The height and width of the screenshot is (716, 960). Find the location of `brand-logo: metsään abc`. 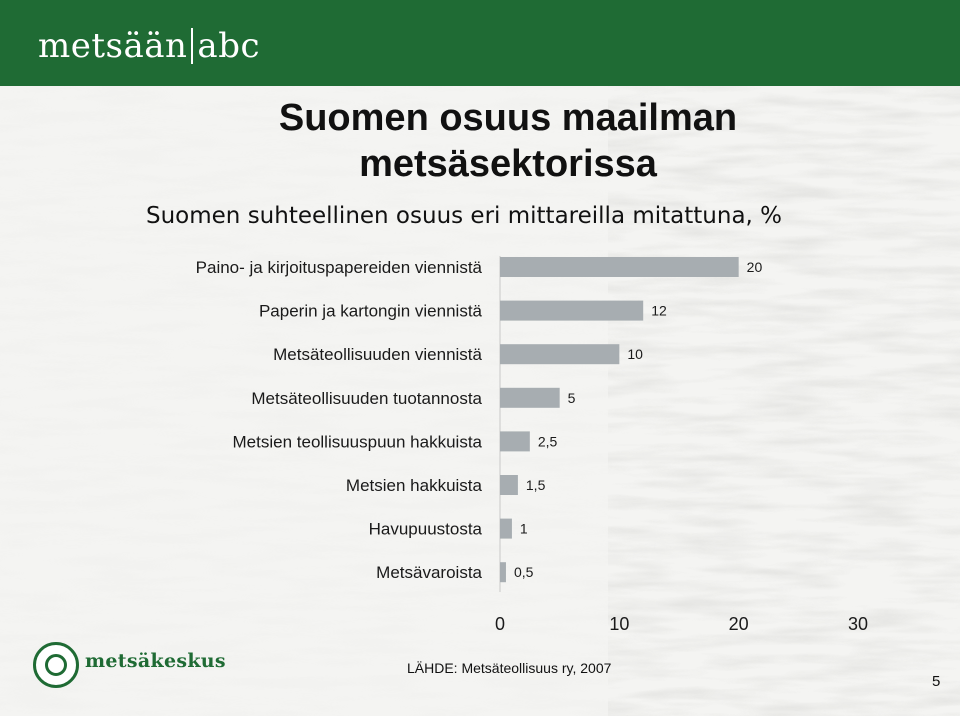

brand-logo: metsään abc is located at coordinates (149, 46).